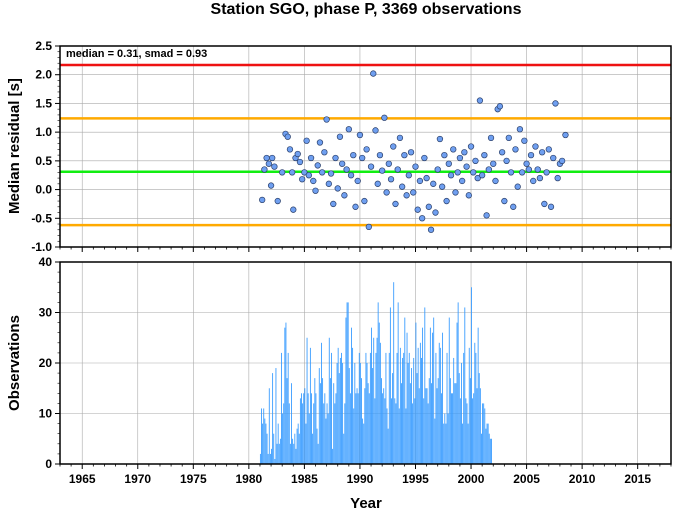 The width and height of the screenshot is (678, 511). Describe the element at coordinates (43, 161) in the screenshot. I see `y-tick-label: 0.5` at that location.